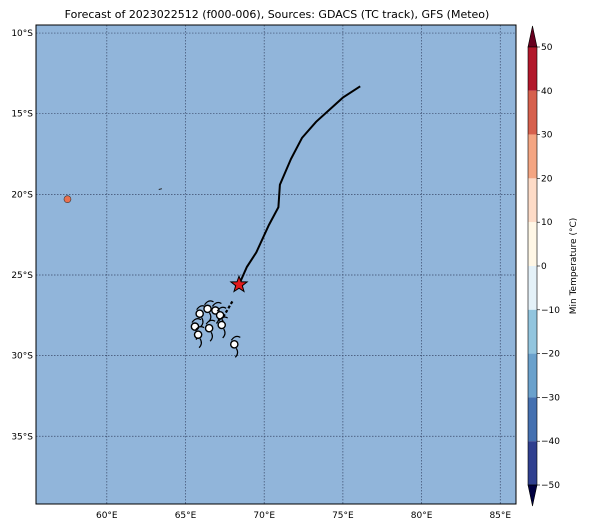  What do you see at coordinates (264, 516) in the screenshot?
I see `lon-tick-label: 70°E` at bounding box center [264, 516].